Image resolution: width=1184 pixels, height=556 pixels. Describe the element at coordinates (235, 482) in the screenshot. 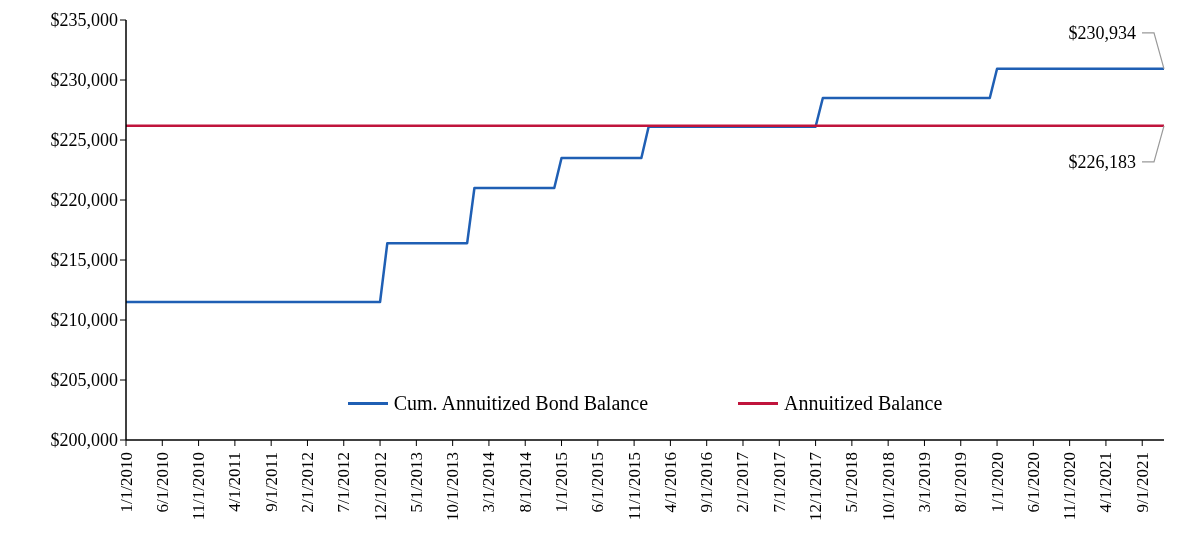

I see `x-tick-label: 4/1/2011` at that location.